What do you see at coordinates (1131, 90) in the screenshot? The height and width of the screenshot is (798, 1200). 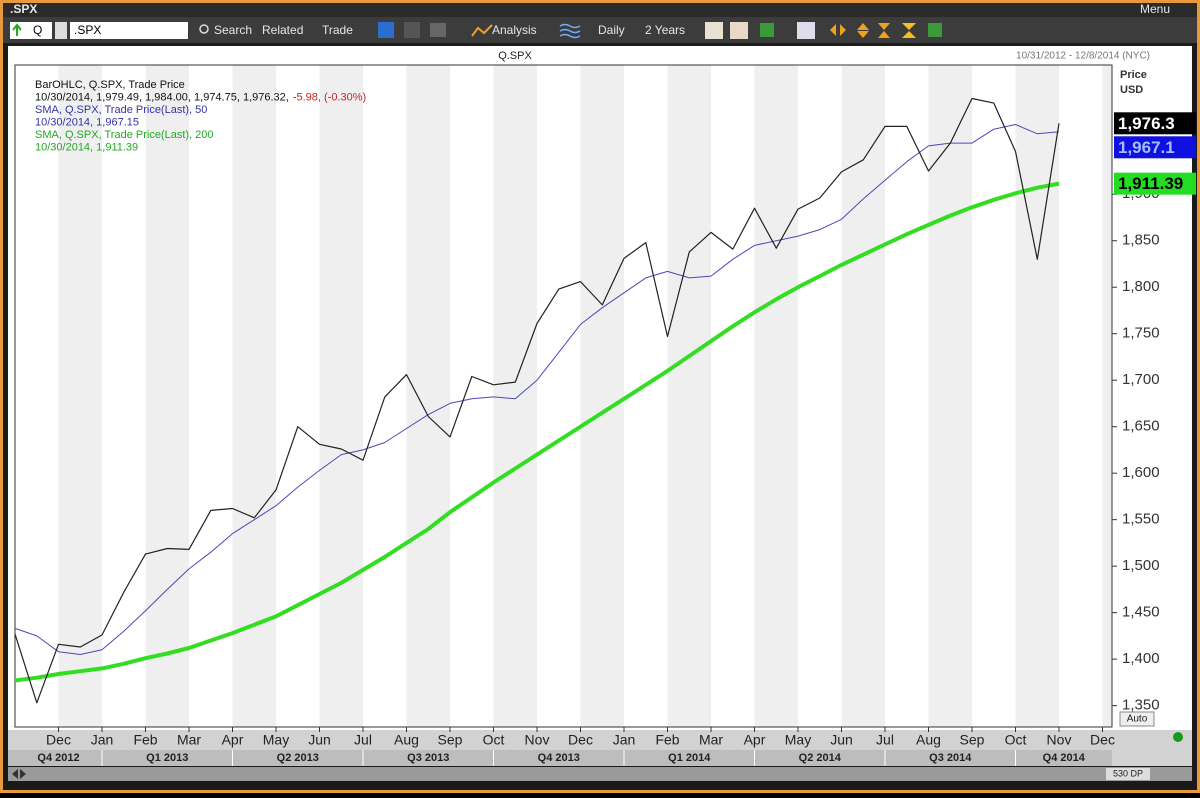 I see `axis-unit: USD` at bounding box center [1131, 90].